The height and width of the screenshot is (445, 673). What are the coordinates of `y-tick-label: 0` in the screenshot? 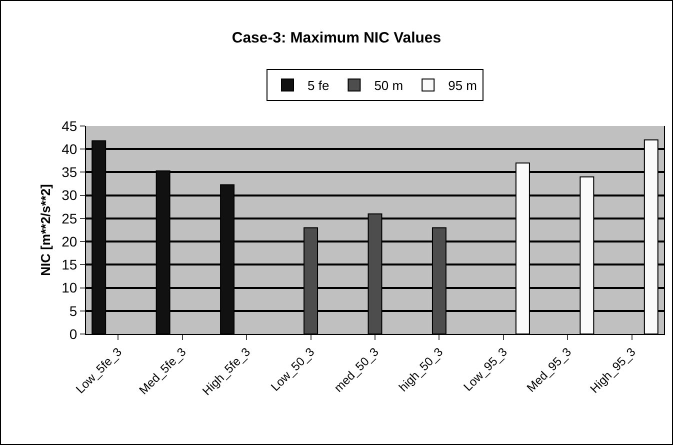 It's located at (73, 334).